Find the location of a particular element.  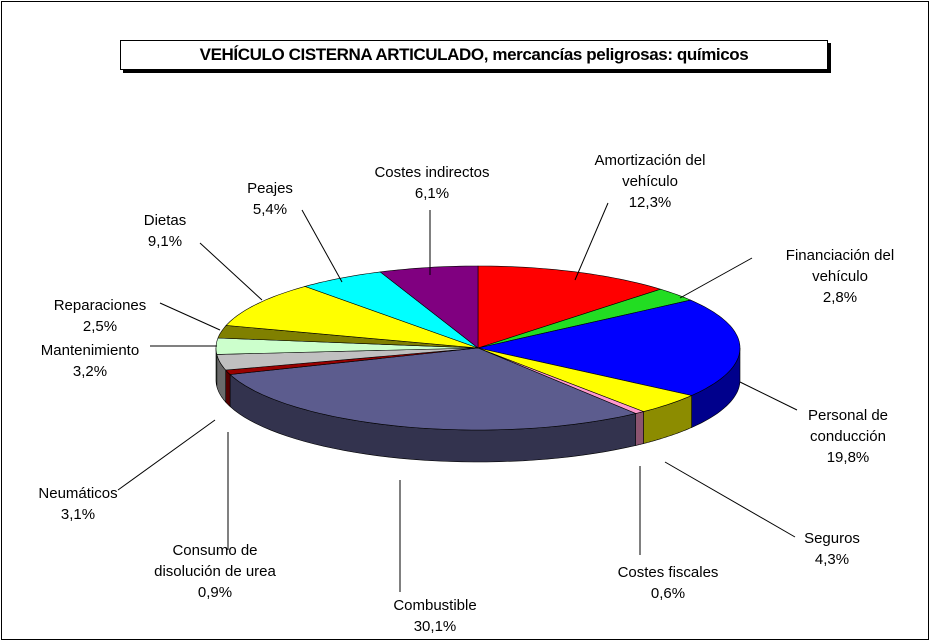

category-label: Mantenimiento is located at coordinates (90, 350).